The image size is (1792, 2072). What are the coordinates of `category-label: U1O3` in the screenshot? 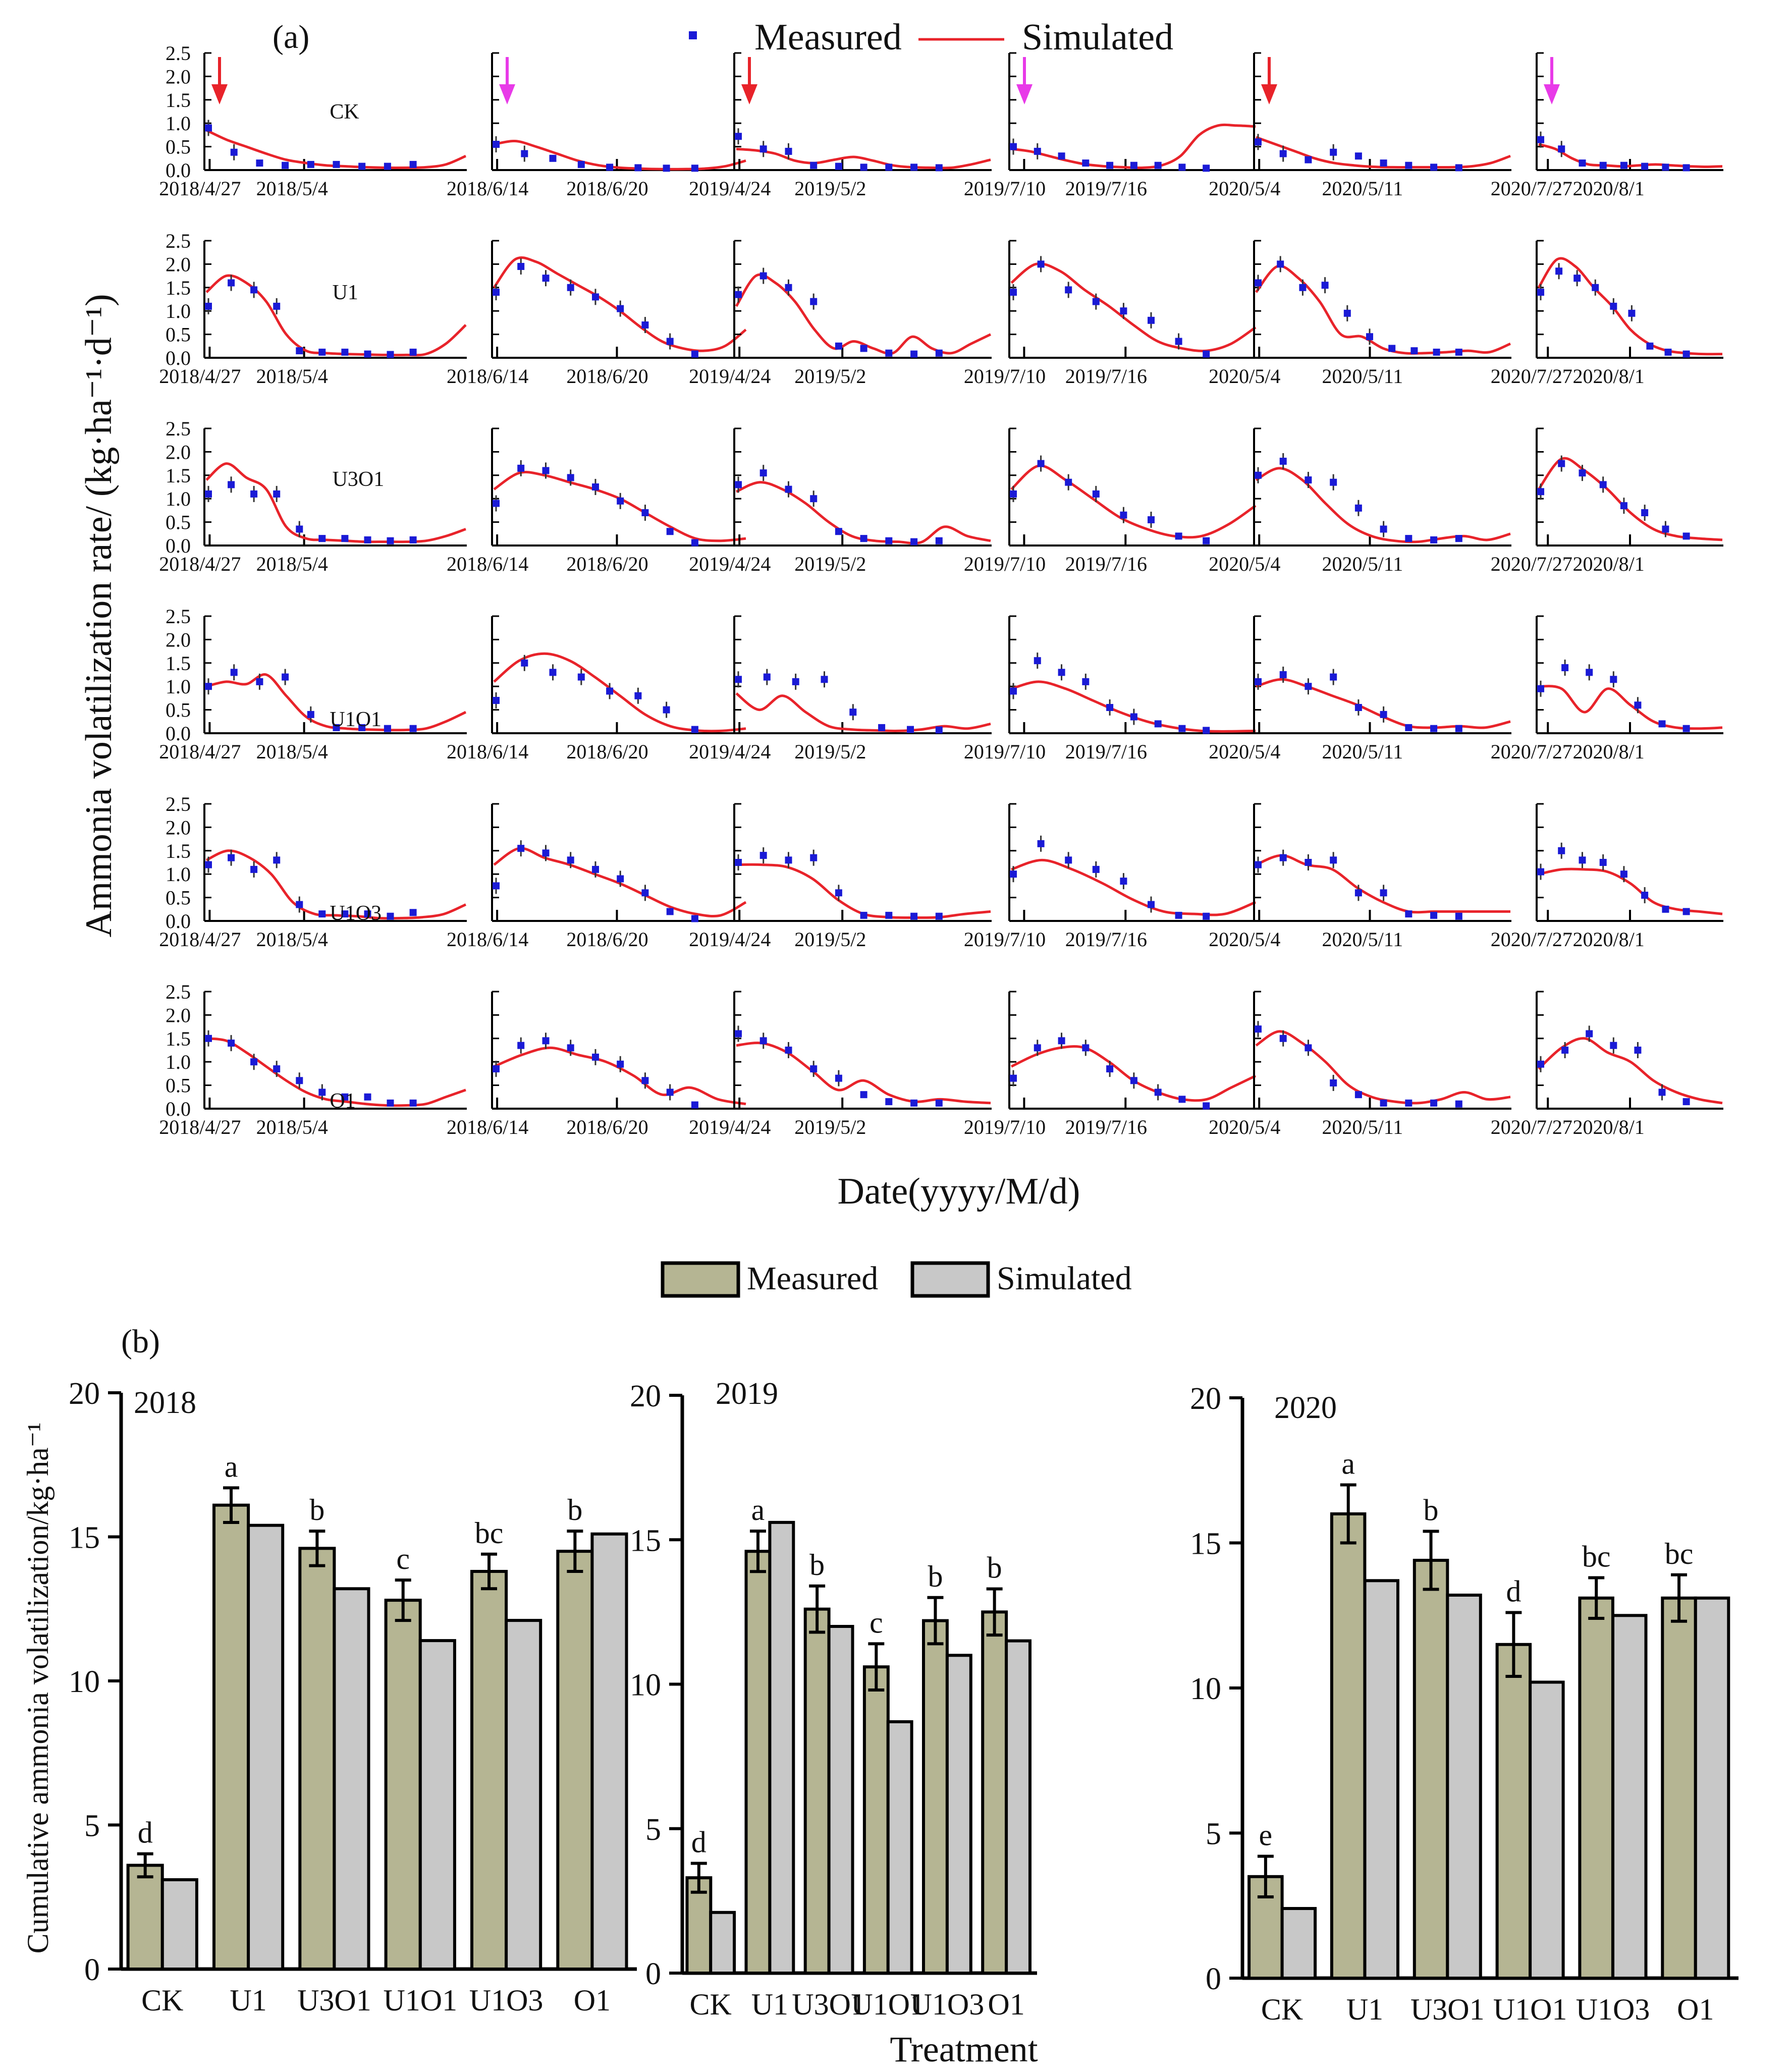 It's located at (507, 2001).